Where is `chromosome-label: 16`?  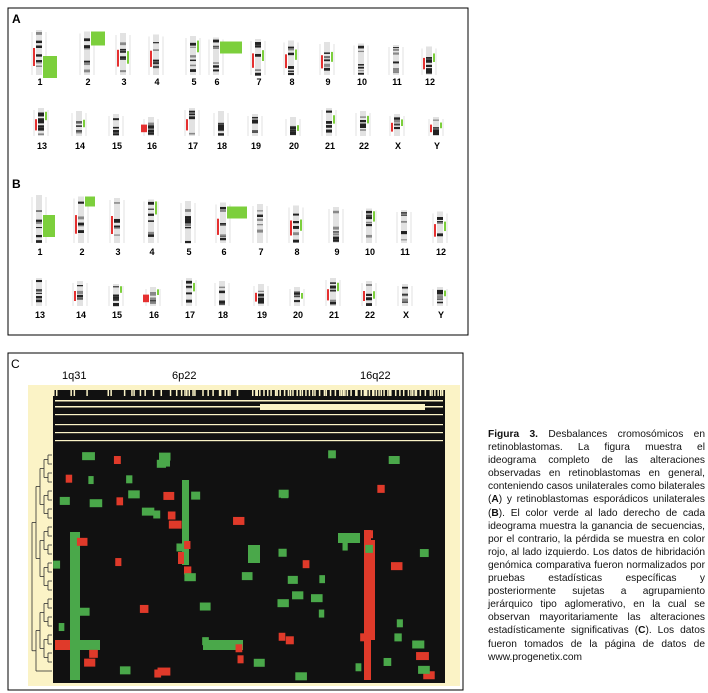
chromosome-label: 16 is located at coordinates (152, 146).